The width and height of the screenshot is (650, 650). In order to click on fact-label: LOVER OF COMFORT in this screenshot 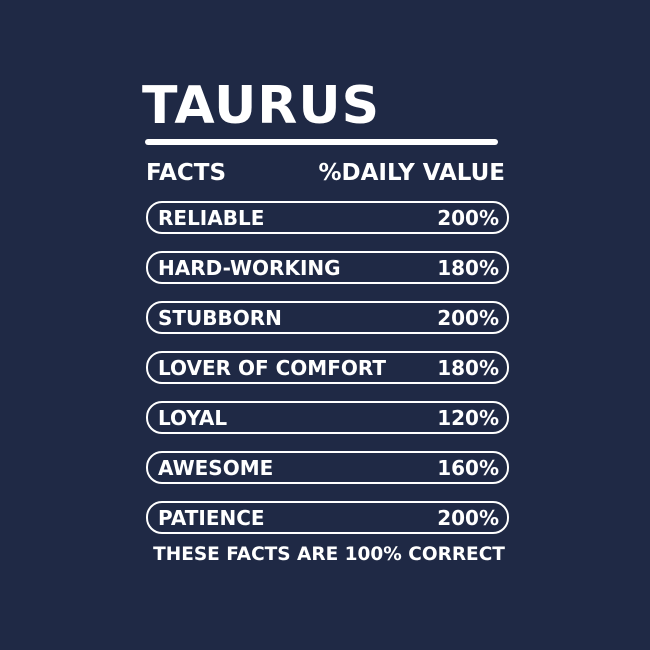, I will do `click(272, 367)`.